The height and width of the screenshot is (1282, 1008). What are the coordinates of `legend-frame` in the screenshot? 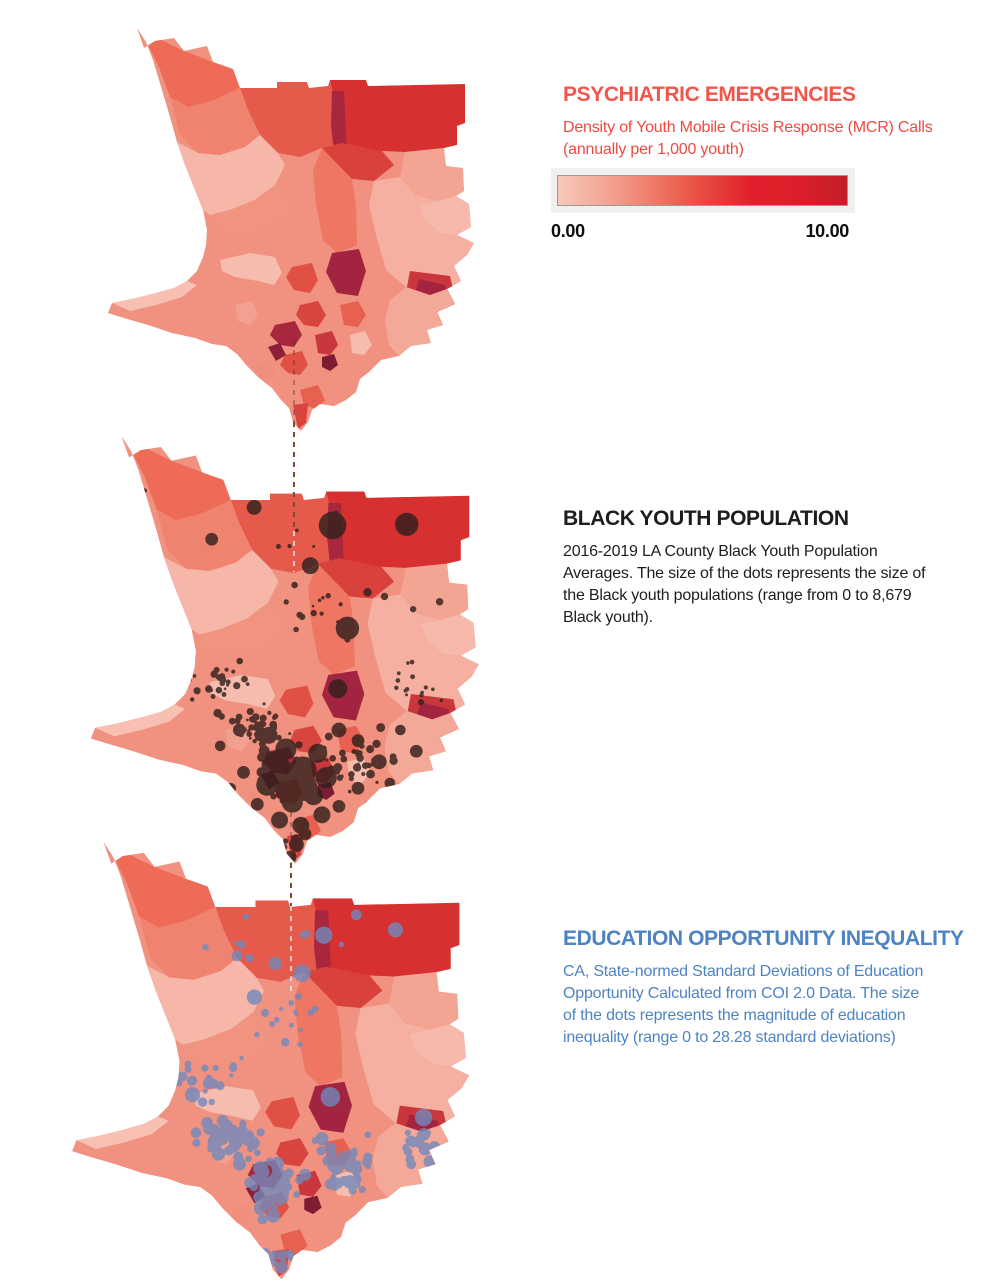 It's located at (703, 190).